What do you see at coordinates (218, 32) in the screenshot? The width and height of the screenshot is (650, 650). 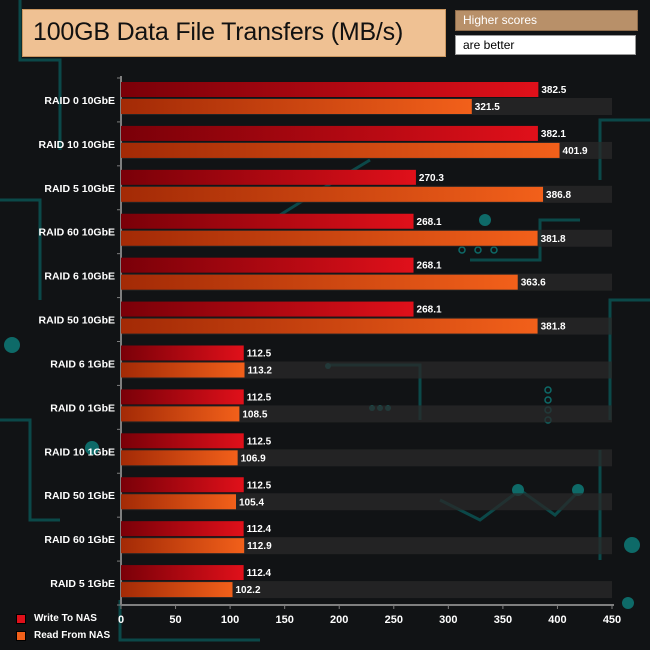 I see `chart-title: 100GB Data File Transfers (MB/s)` at bounding box center [218, 32].